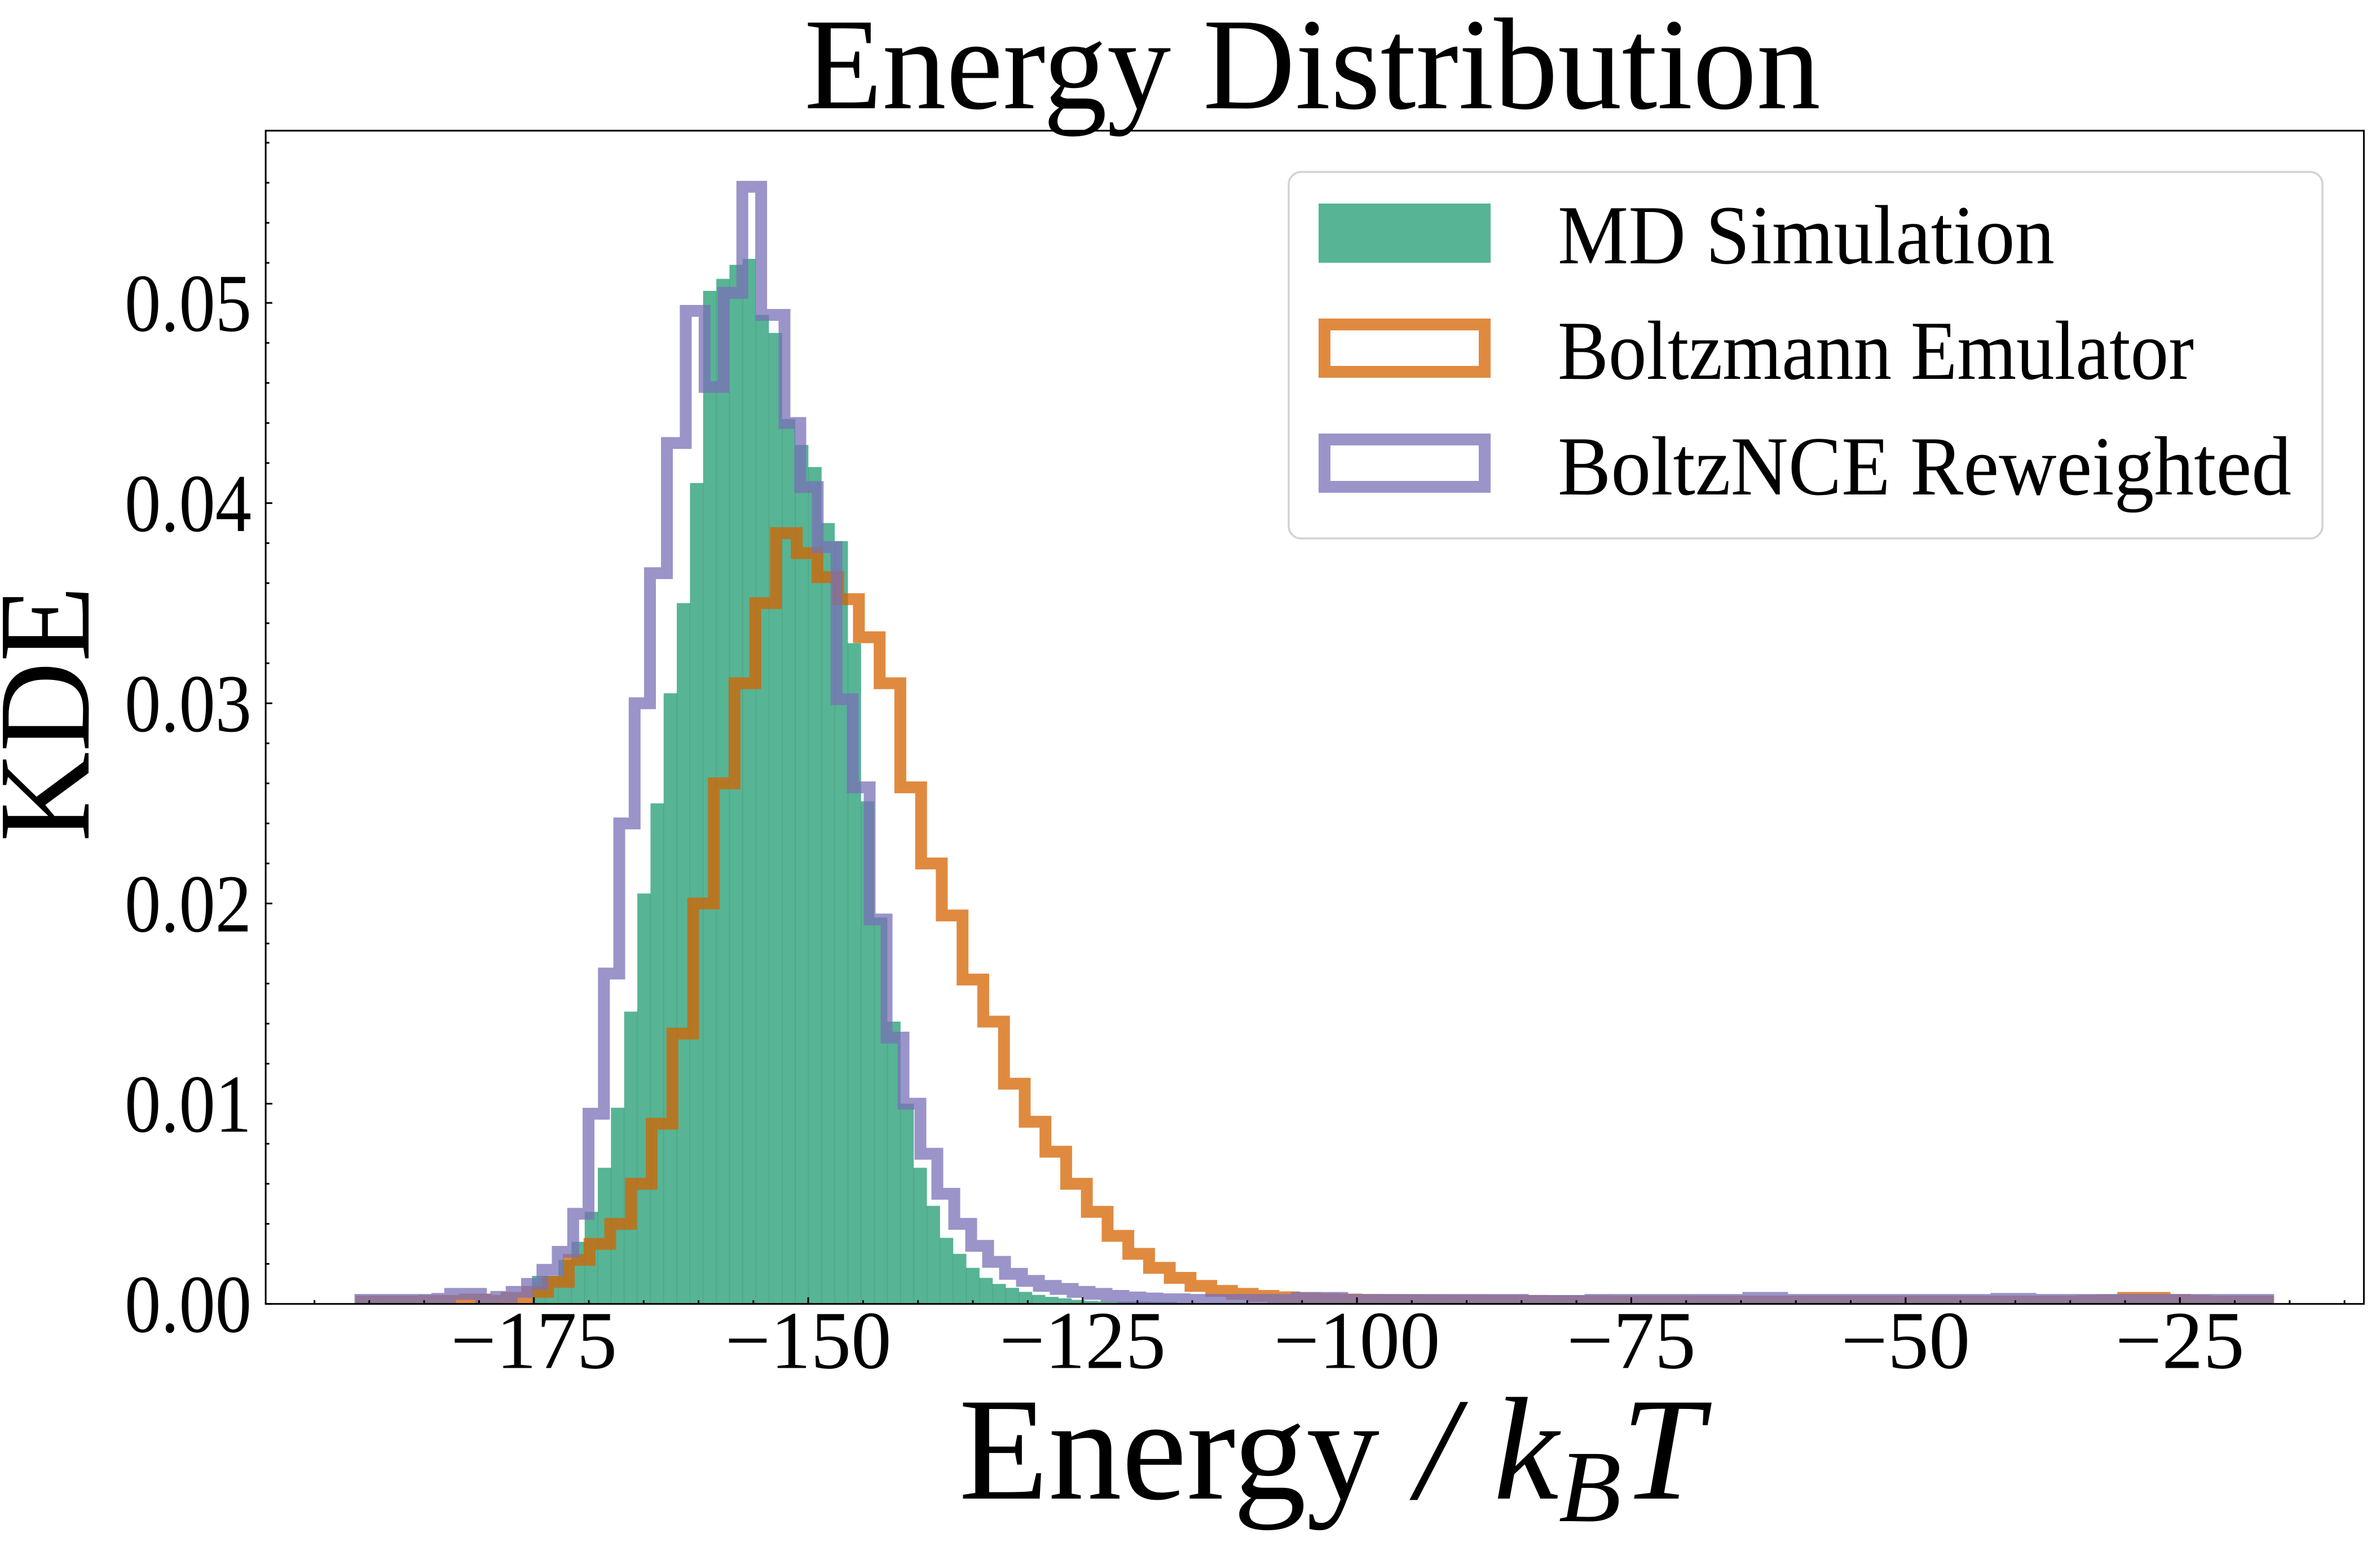 The image size is (2380, 1542). Describe the element at coordinates (189, 903) in the screenshot. I see `svg-text: 0.02` at that location.